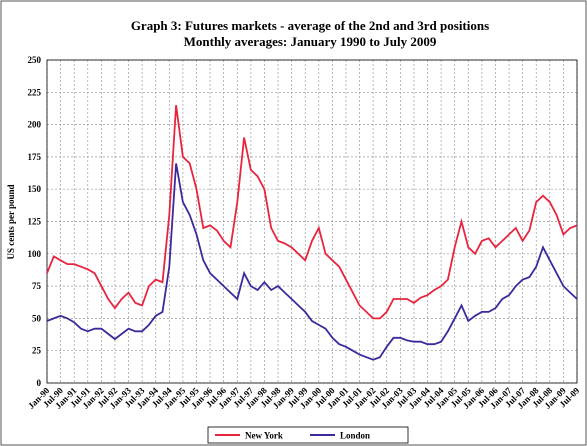  Describe the element at coordinates (355, 436) in the screenshot. I see `legend-label: London` at that location.